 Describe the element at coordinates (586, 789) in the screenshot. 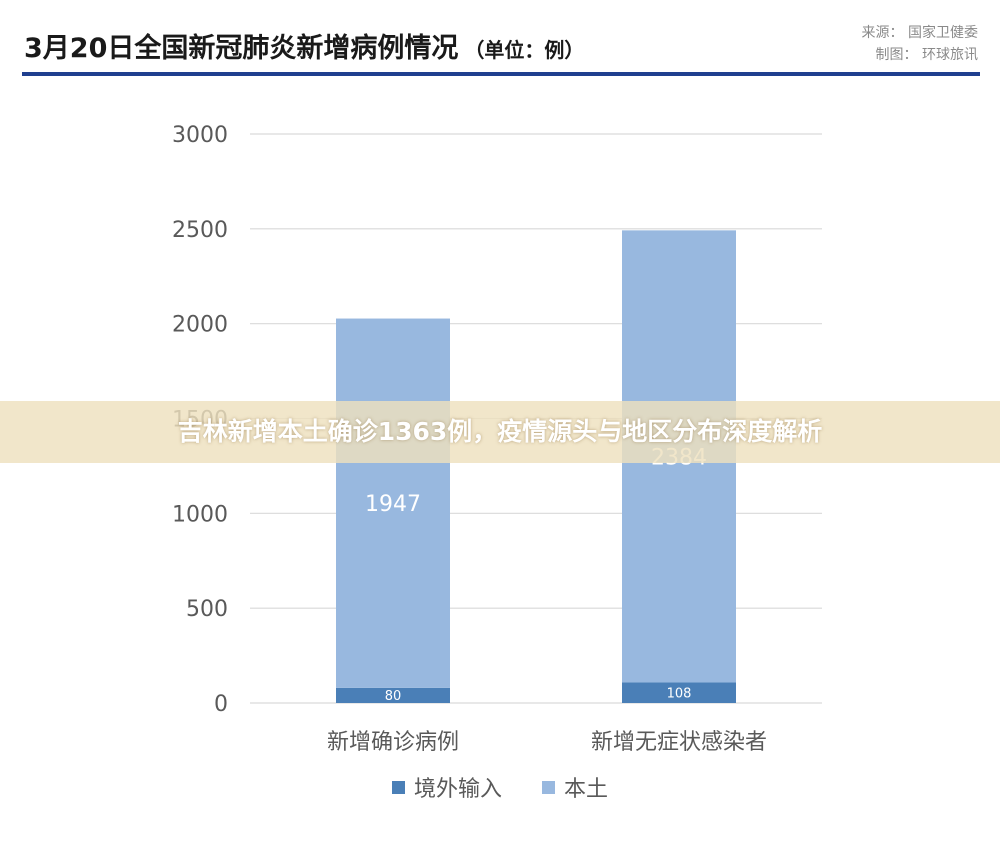

I see `legend-label: 本土` at that location.